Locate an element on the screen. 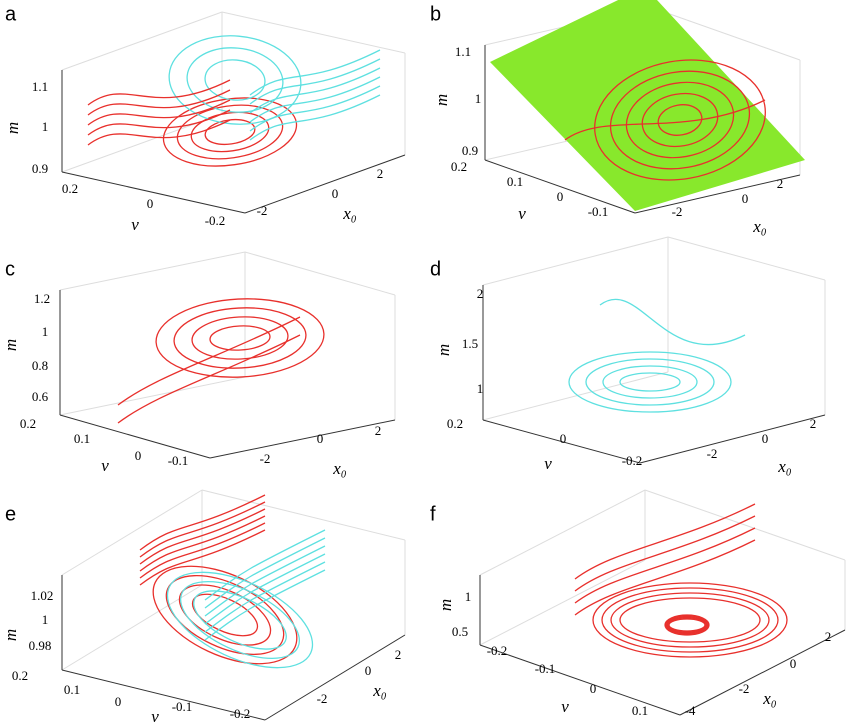 This screenshot has width=850, height=726. z-tick-label: 0.8 is located at coordinates (40, 365).